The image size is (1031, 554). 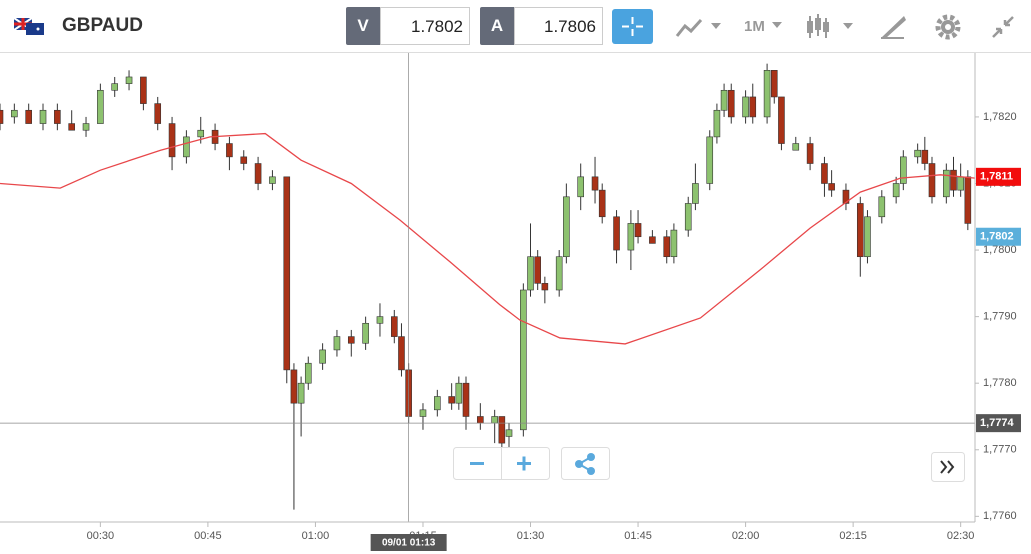 I want to click on y-tick-label: 1,7780, so click(x=1000, y=383).